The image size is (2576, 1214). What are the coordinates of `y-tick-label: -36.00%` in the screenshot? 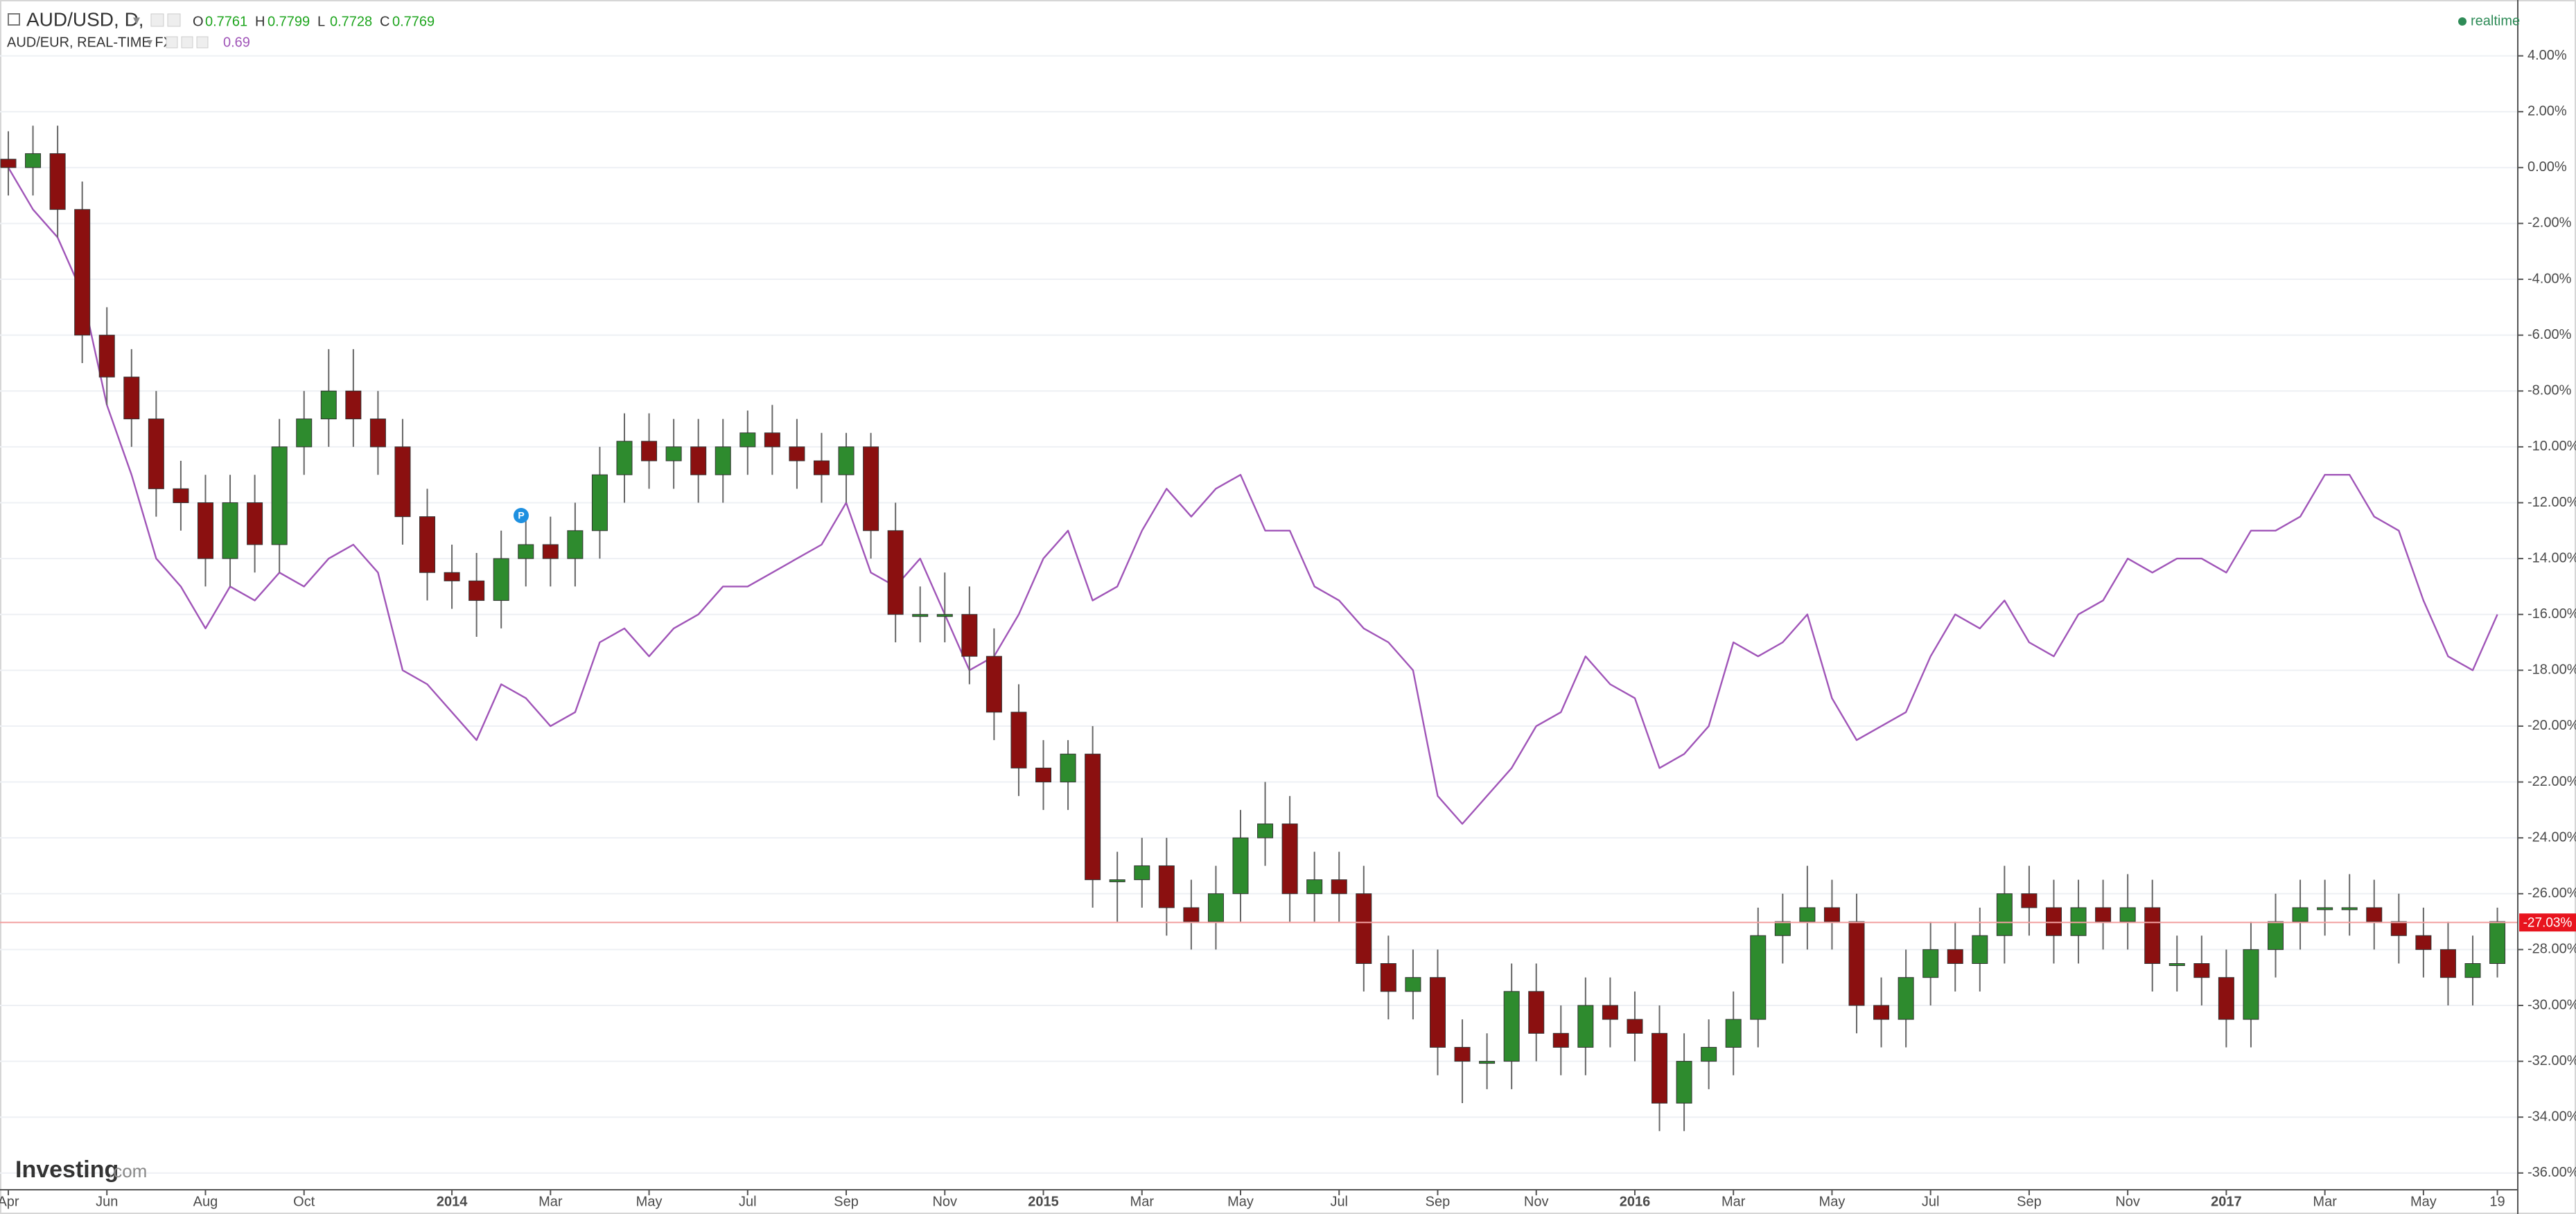 It's located at (2551, 1172).